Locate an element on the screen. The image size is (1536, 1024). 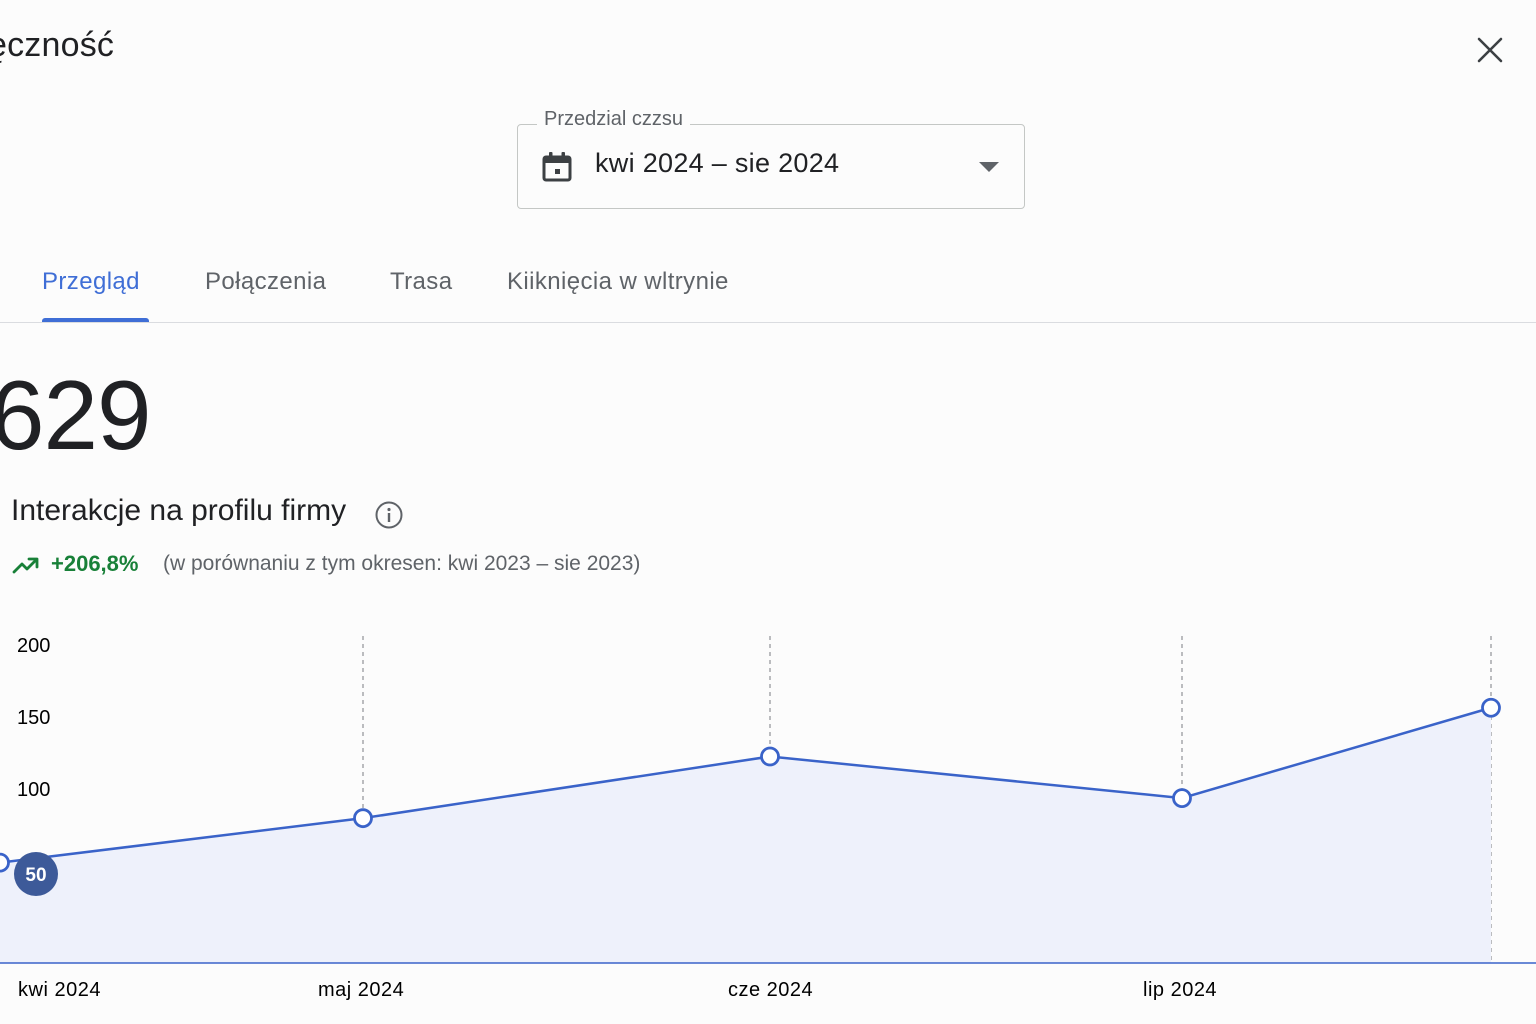
y-tick-label: 200 is located at coordinates (33, 646).